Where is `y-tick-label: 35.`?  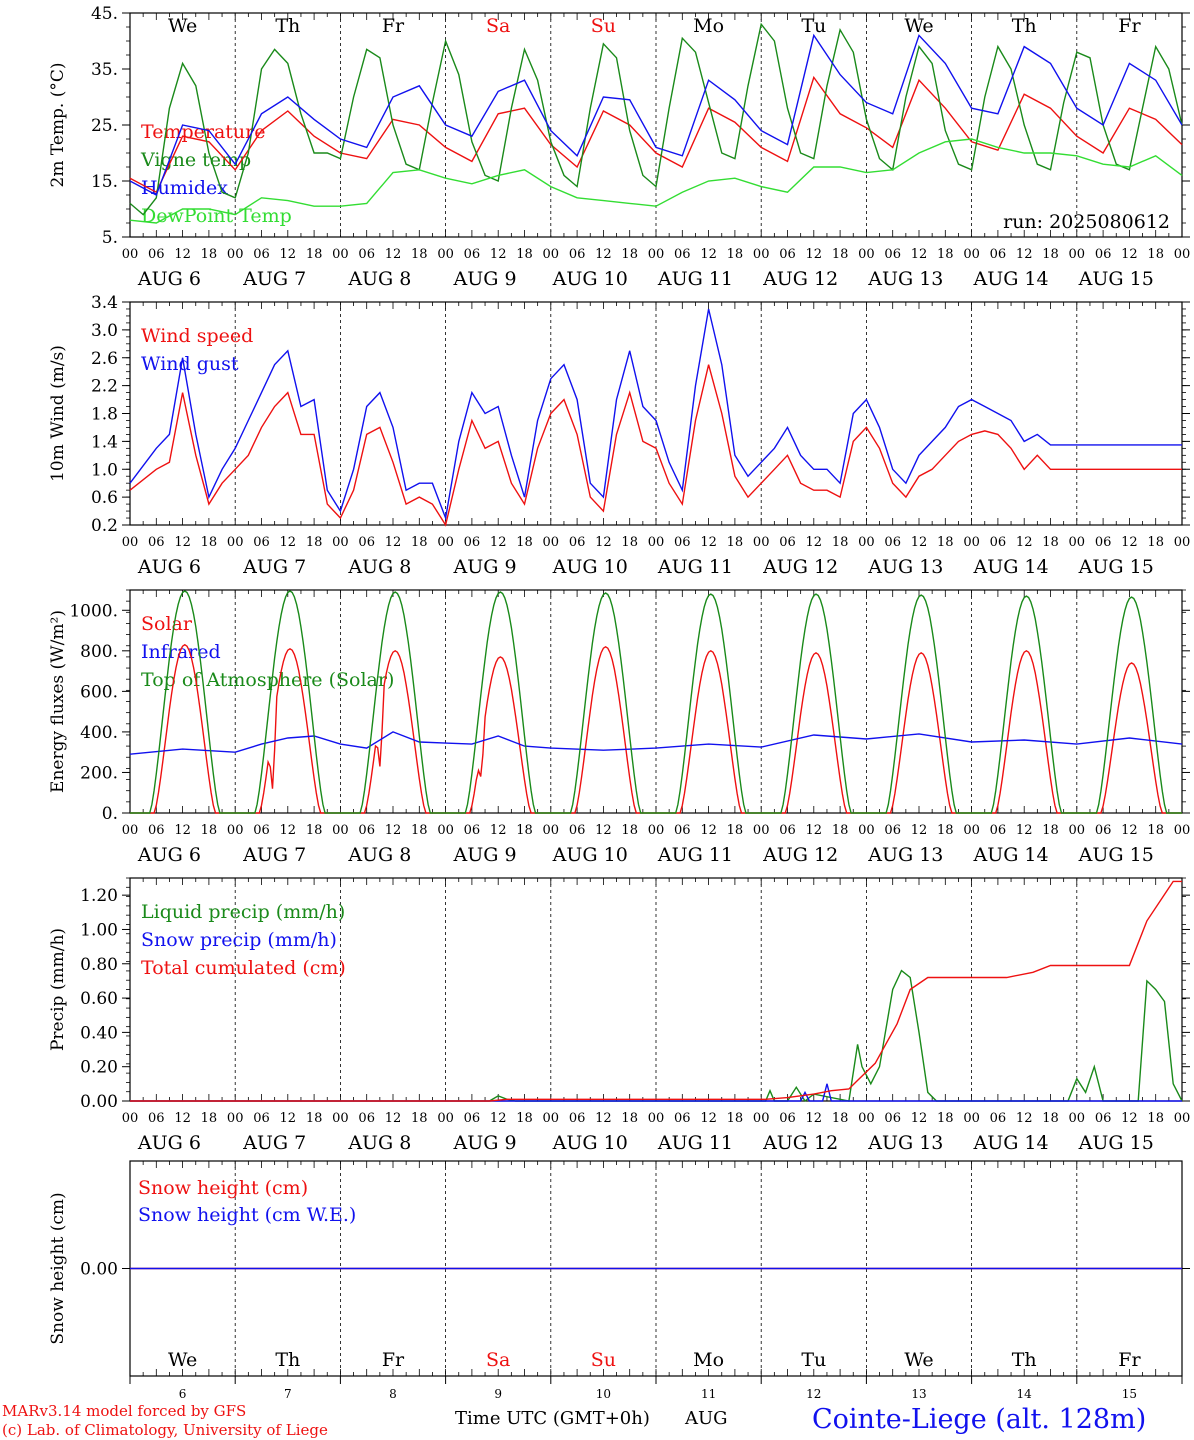
y-tick-label: 35. is located at coordinates (104, 70).